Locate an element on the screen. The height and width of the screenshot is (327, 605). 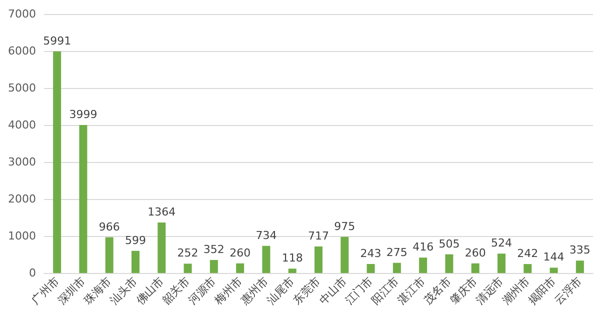
data-label: 1364 is located at coordinates (162, 212).